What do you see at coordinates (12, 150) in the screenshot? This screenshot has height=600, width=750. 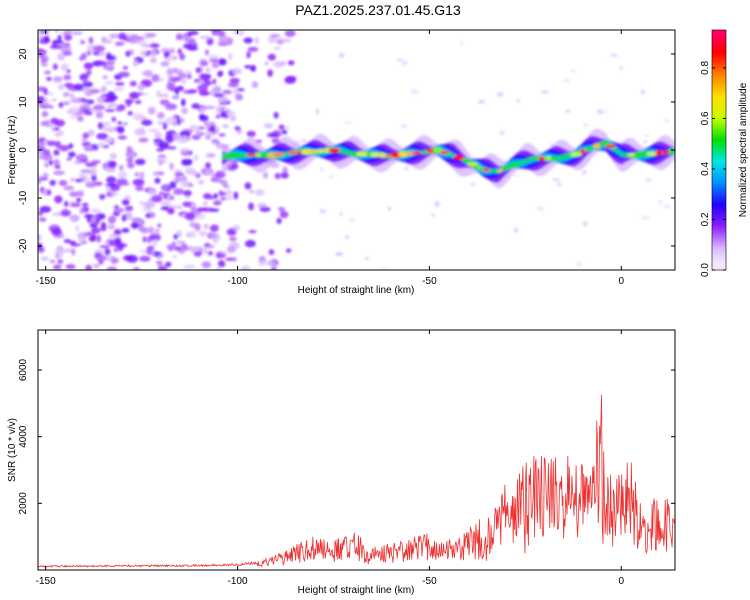 I see `plot1-y-axis-label: Frequency (Hz)` at bounding box center [12, 150].